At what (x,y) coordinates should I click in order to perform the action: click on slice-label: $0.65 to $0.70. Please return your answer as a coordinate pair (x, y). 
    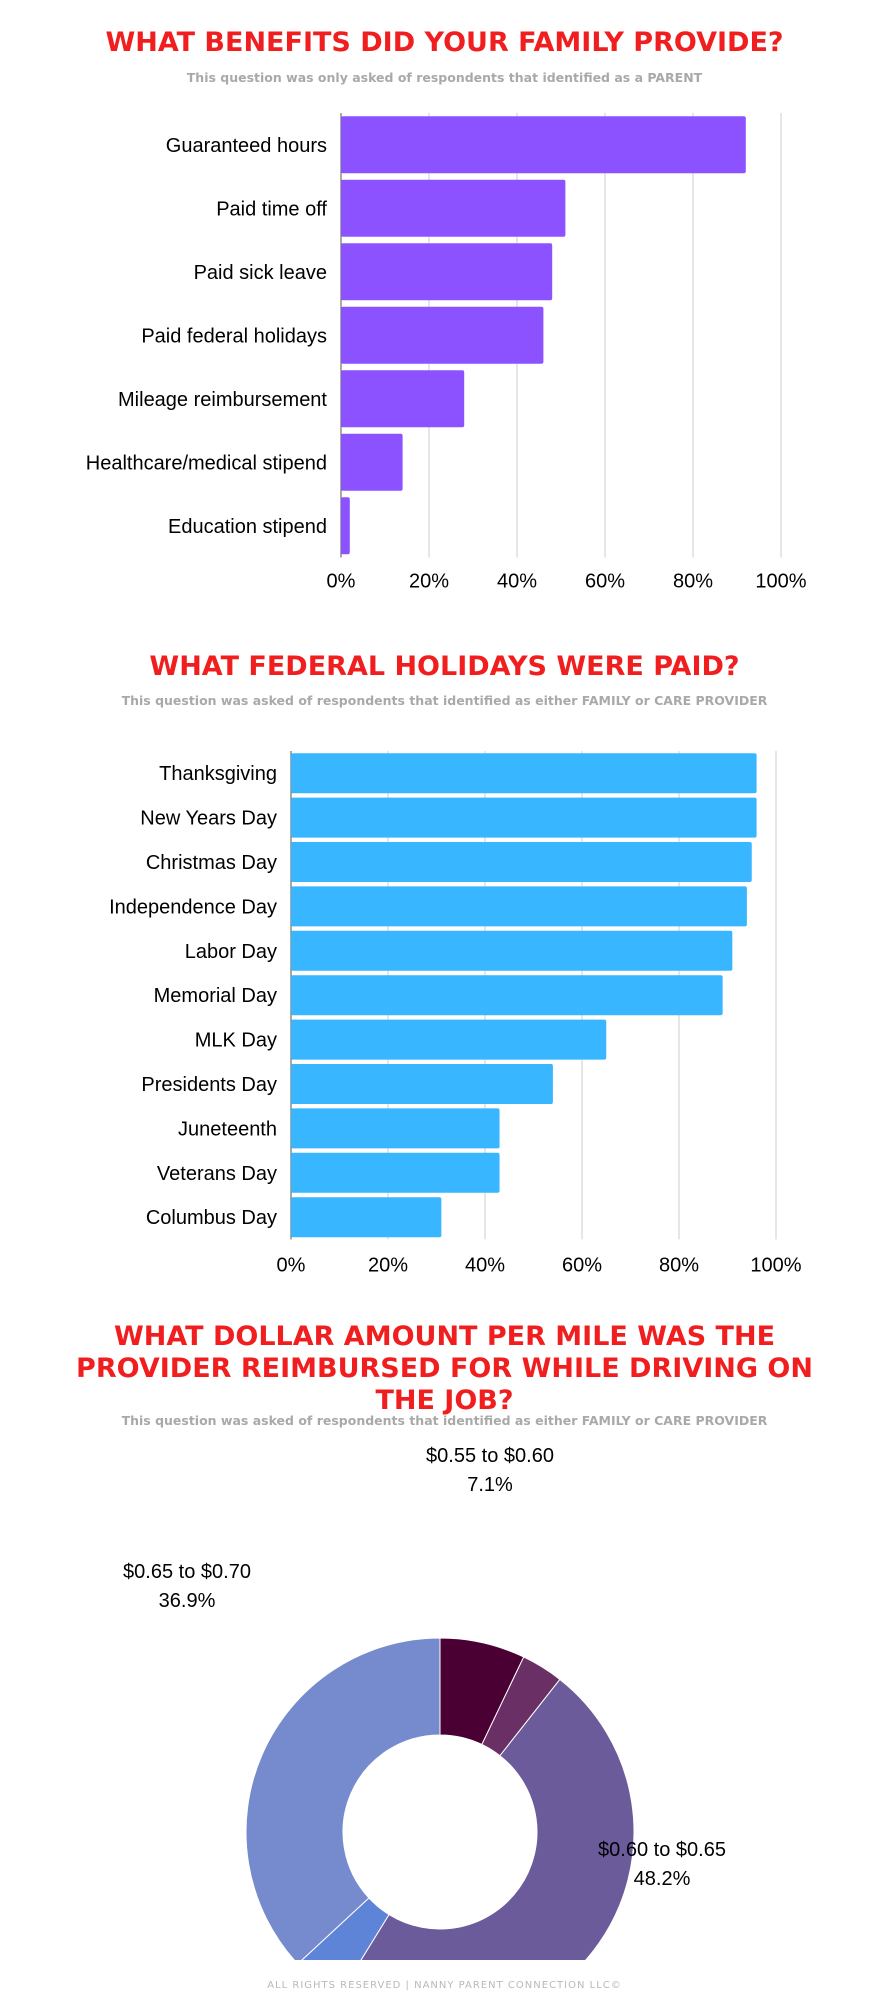
    Looking at the image, I should click on (187, 1572).